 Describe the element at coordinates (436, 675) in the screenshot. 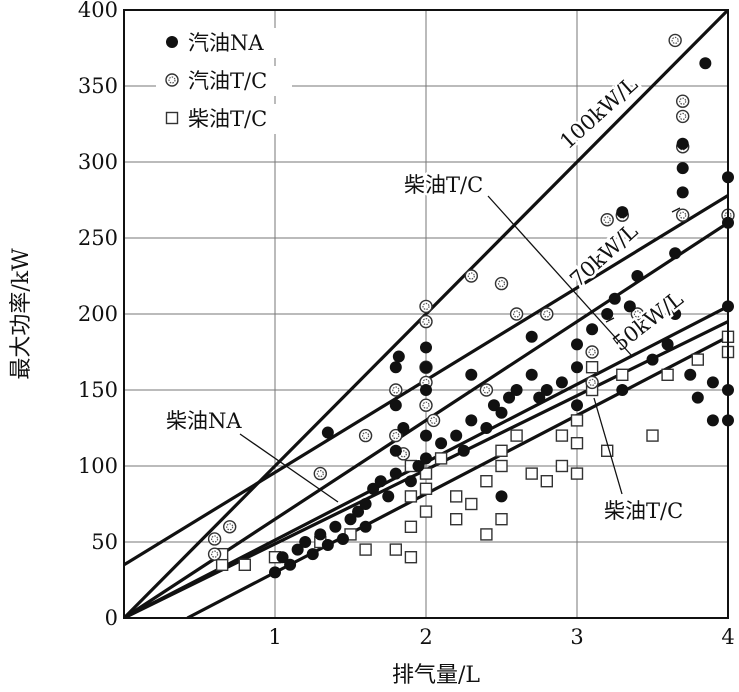

I see `x-axis-title: 排气量/L` at that location.